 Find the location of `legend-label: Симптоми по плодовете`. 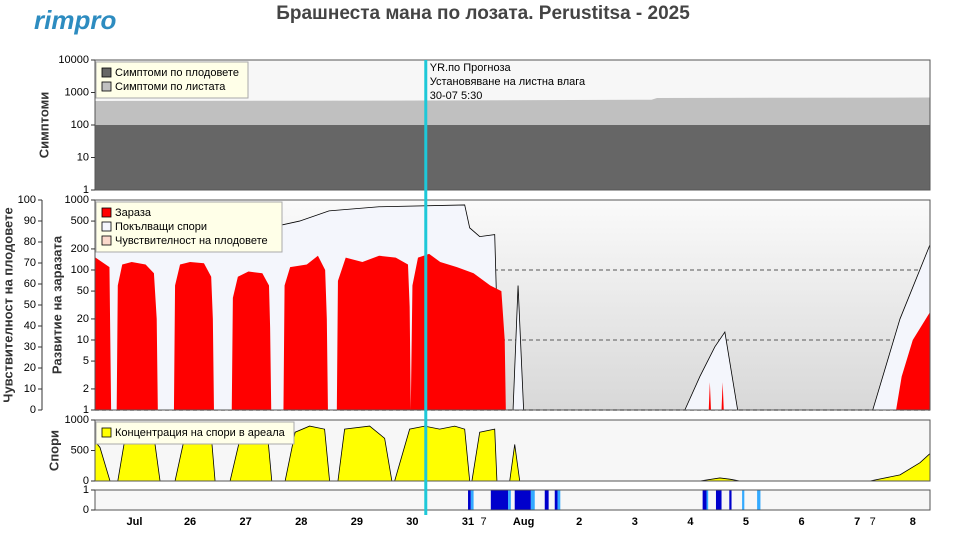

legend-label: Симптоми по плодовете is located at coordinates (177, 73).